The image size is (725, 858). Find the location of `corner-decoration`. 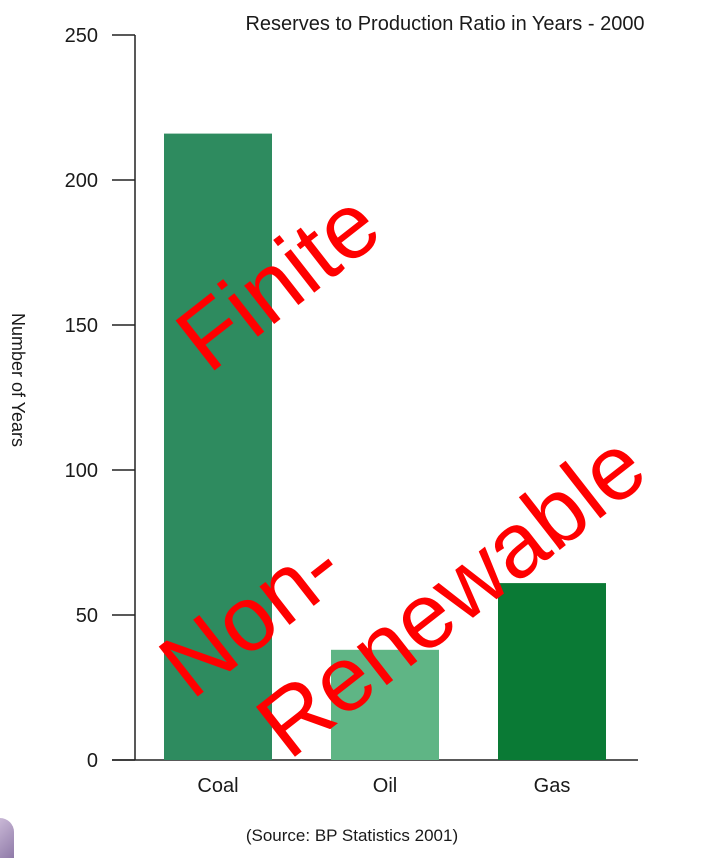

corner-decoration is located at coordinates (7, 838).